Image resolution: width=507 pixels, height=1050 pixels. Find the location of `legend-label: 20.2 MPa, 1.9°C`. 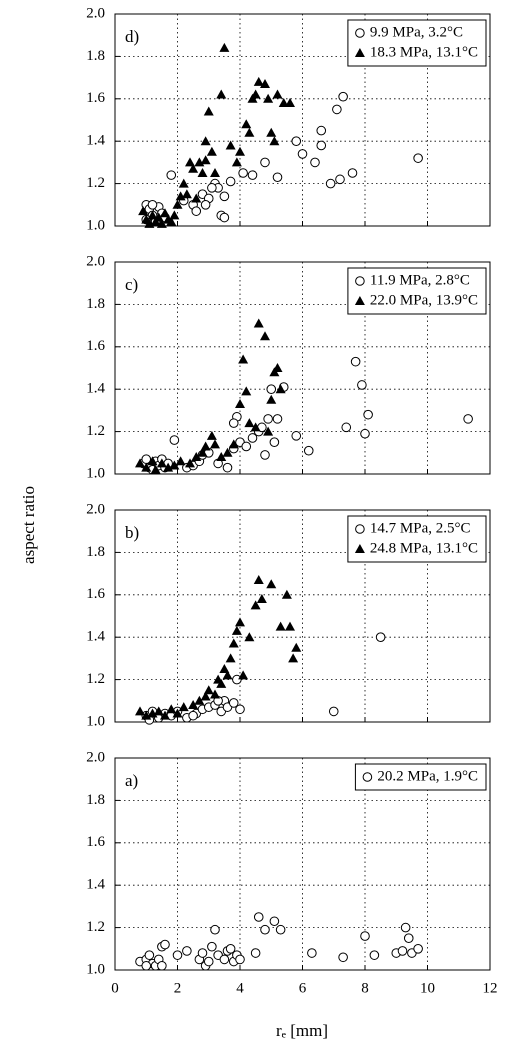

legend-label: 20.2 MPa, 1.9°C is located at coordinates (427, 776).